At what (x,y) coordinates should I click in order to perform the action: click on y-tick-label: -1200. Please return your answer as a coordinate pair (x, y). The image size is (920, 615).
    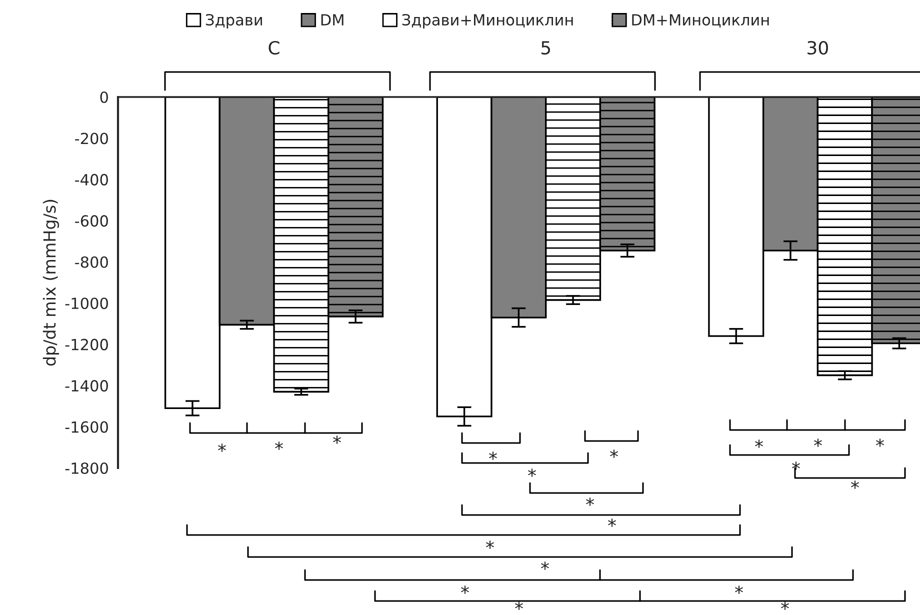
    Looking at the image, I should click on (86, 344).